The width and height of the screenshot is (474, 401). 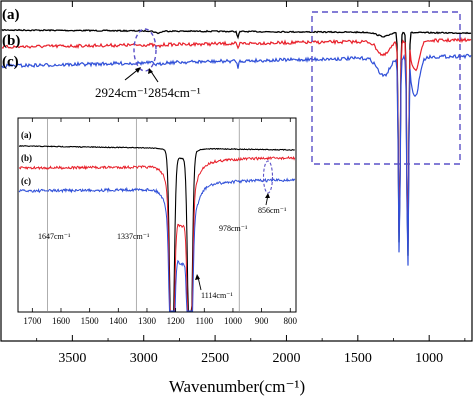 What do you see at coordinates (233, 228) in the screenshot?
I see `inset-refline-label-978: 978cm⁻¹` at bounding box center [233, 228].